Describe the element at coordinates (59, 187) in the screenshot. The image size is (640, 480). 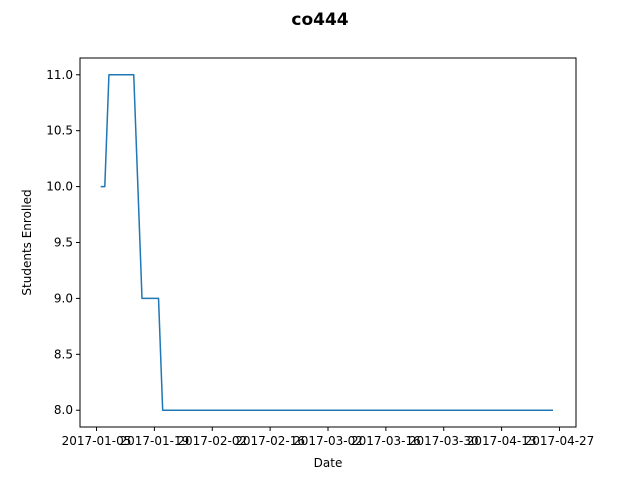
I see `y-tick-label: 10.0` at that location.